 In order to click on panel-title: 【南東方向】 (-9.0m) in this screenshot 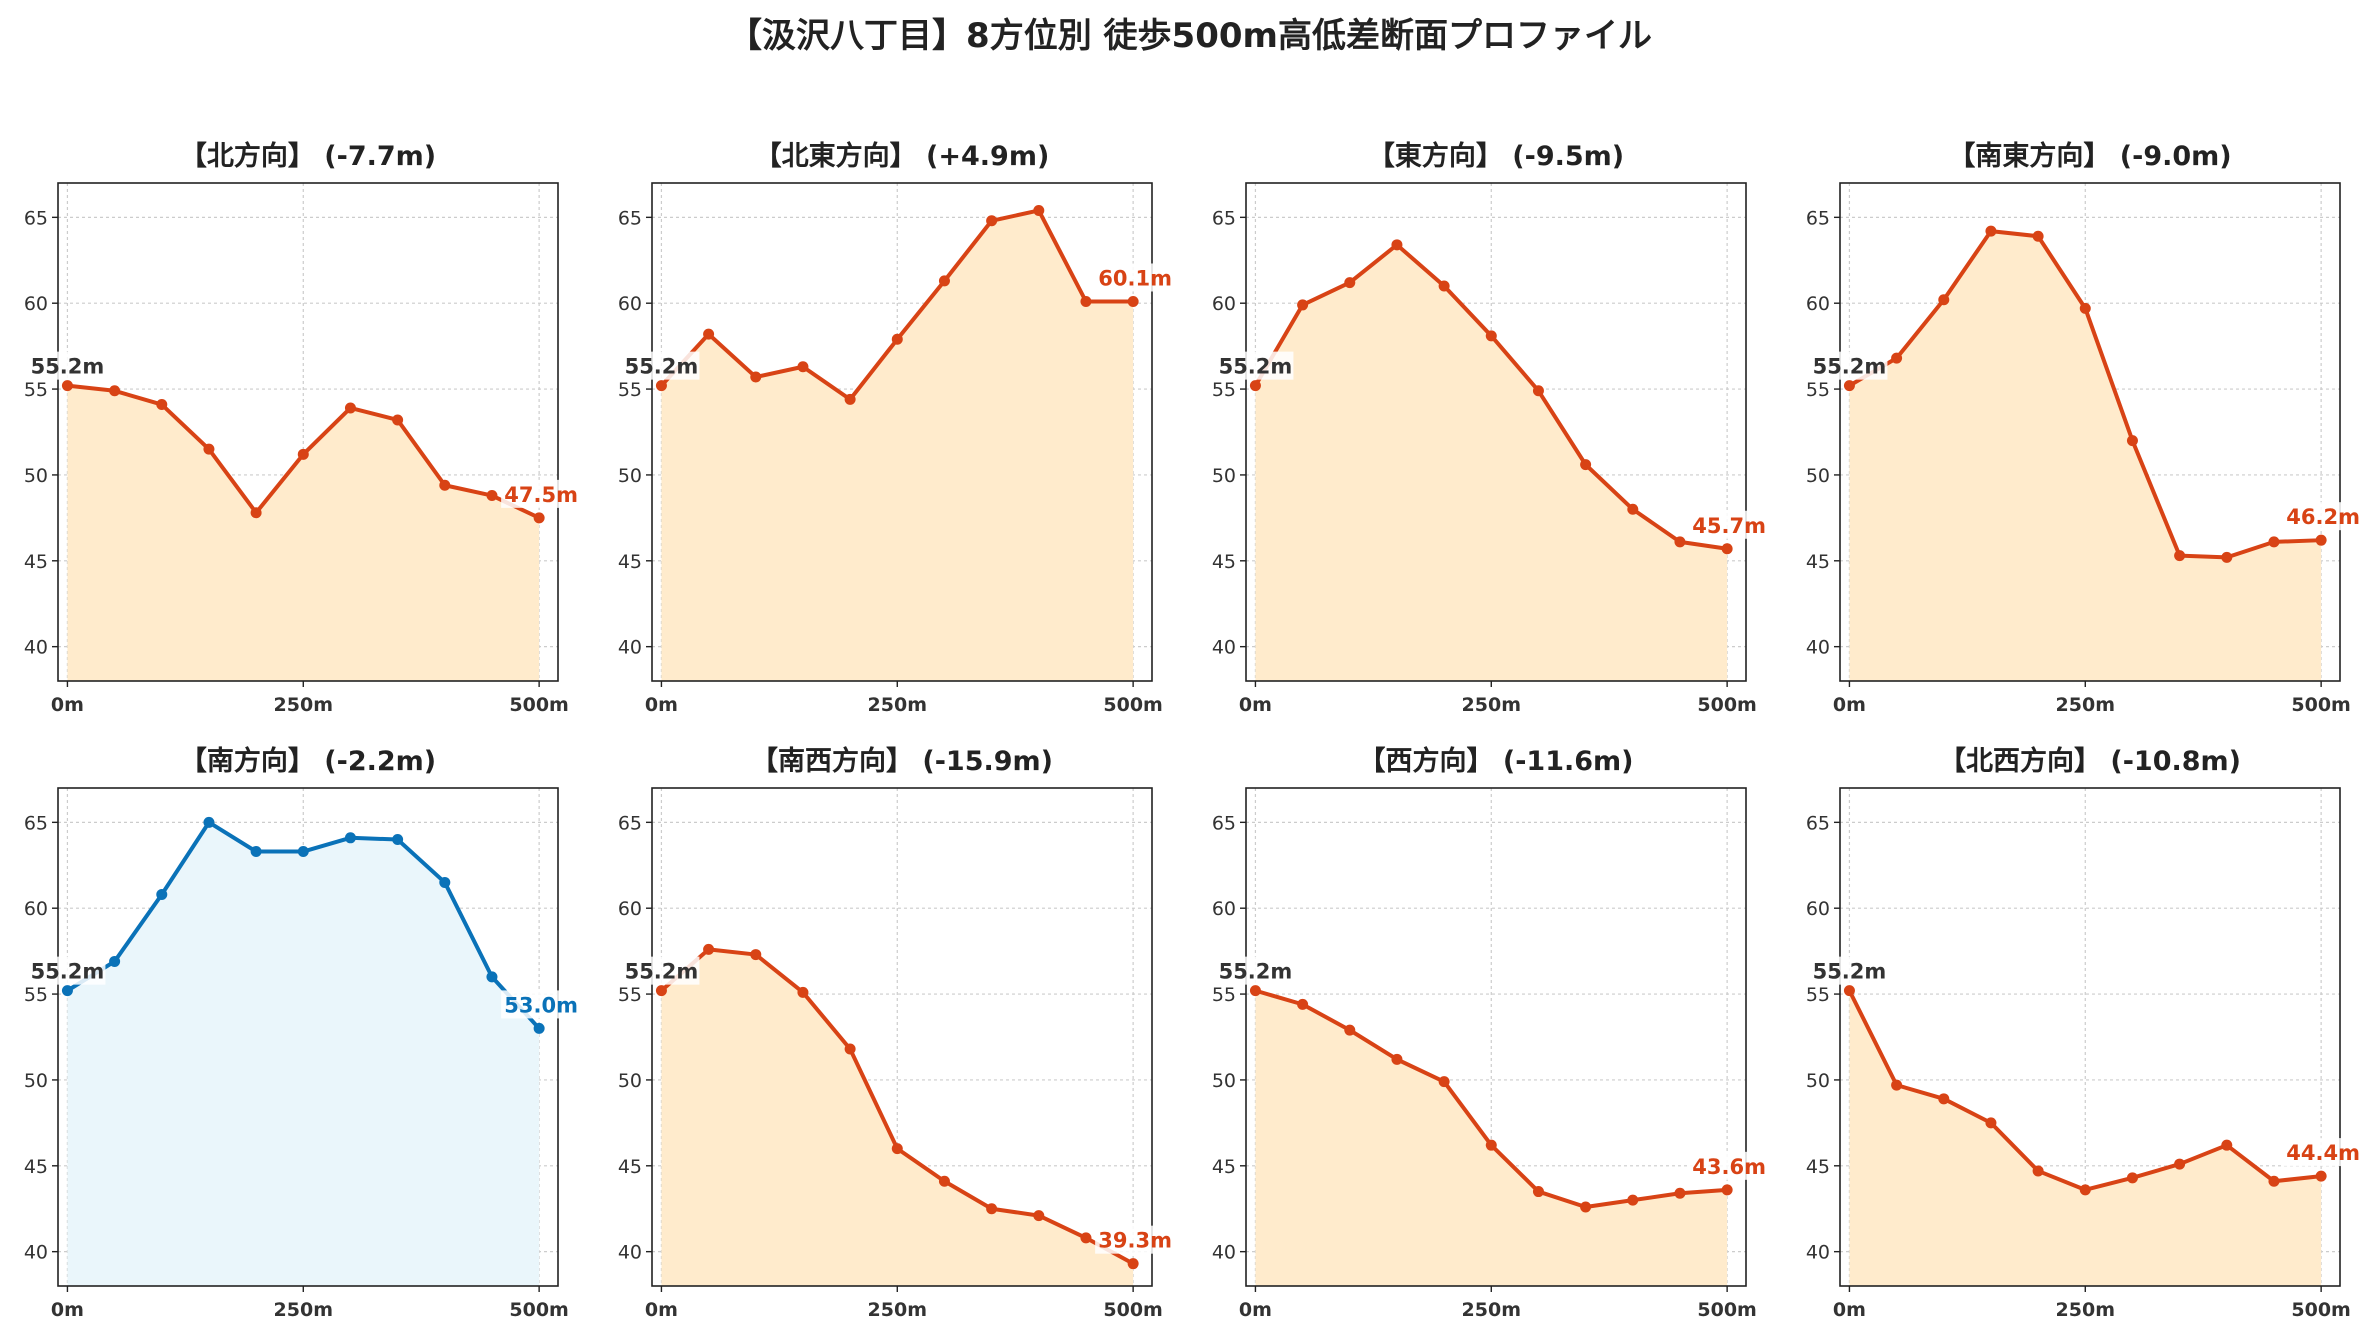, I will do `click(2089, 156)`.